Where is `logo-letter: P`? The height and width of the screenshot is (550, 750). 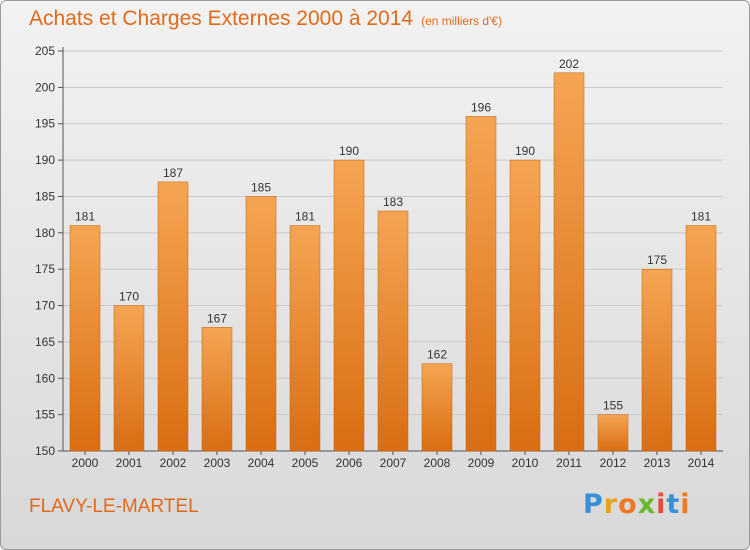 logo-letter: P is located at coordinates (593, 504).